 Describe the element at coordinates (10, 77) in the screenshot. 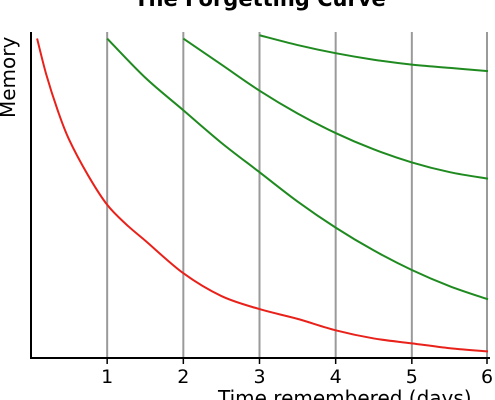

I see `y-axis-label: Memory` at that location.